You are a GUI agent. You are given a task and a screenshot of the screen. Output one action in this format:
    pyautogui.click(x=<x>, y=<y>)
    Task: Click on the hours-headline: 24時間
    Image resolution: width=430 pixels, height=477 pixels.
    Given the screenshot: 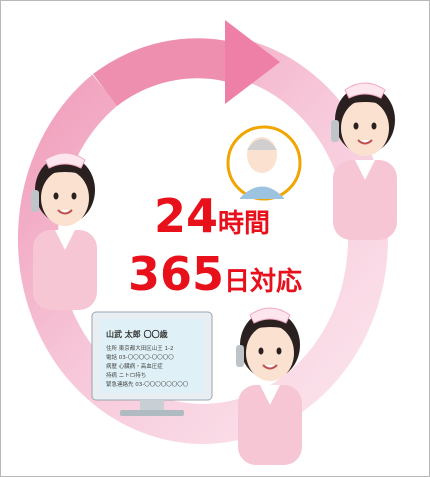 What is the action you would take?
    pyautogui.click(x=212, y=216)
    